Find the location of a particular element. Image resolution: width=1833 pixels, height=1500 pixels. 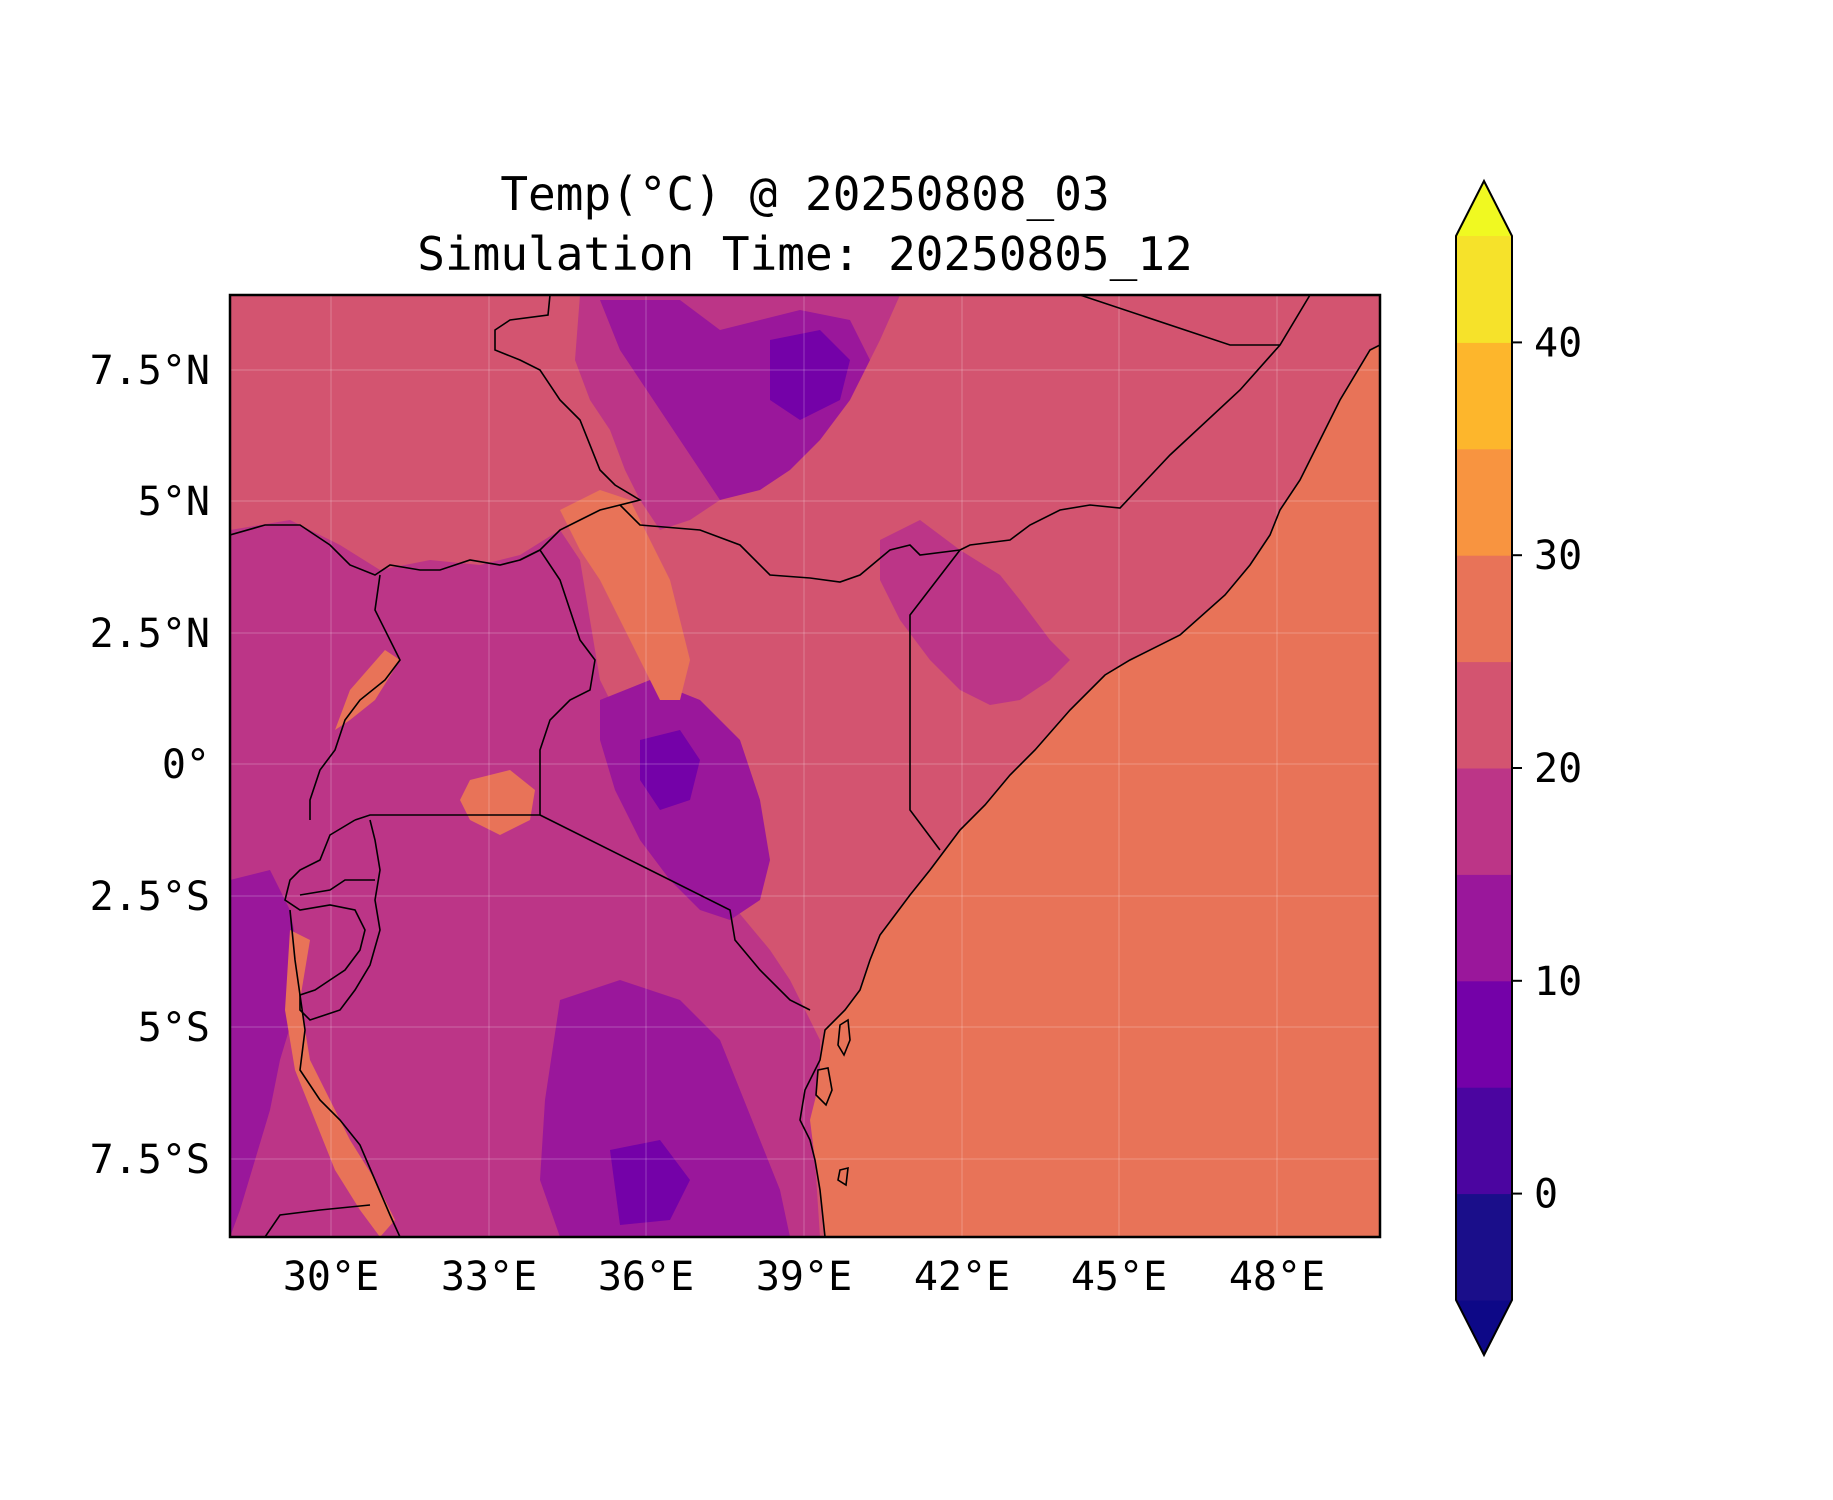

x-tick-label: 39°E is located at coordinates (804, 1277).